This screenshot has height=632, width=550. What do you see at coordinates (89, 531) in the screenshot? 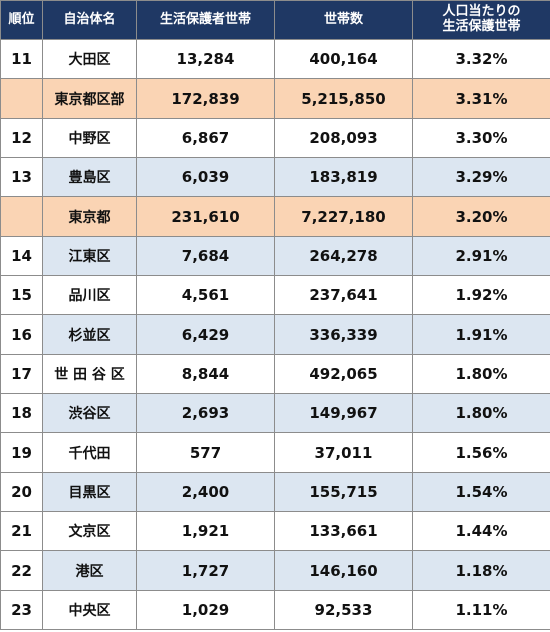
I see `cell-municipality: 文京区` at bounding box center [89, 531].